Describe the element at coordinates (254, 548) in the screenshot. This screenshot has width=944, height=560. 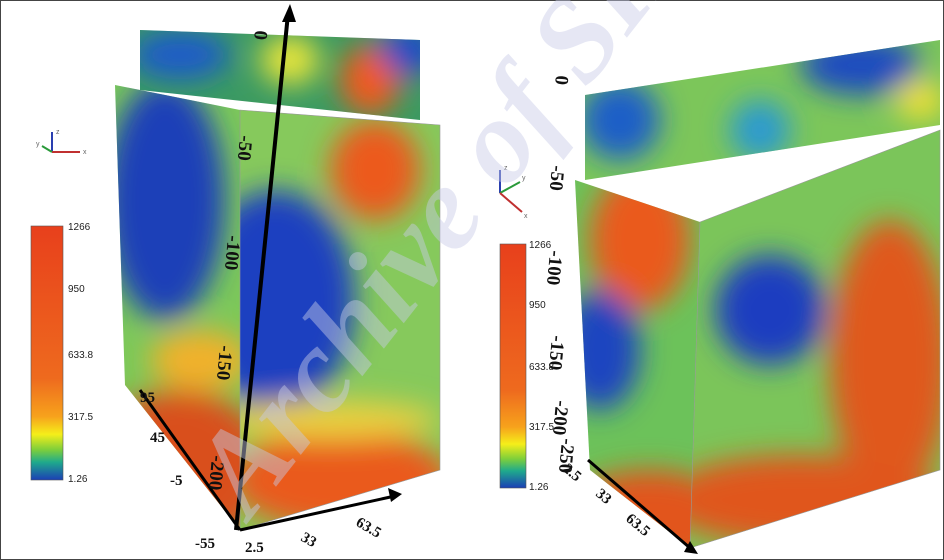
I see `bottom-tick-label: 2.5` at that location.